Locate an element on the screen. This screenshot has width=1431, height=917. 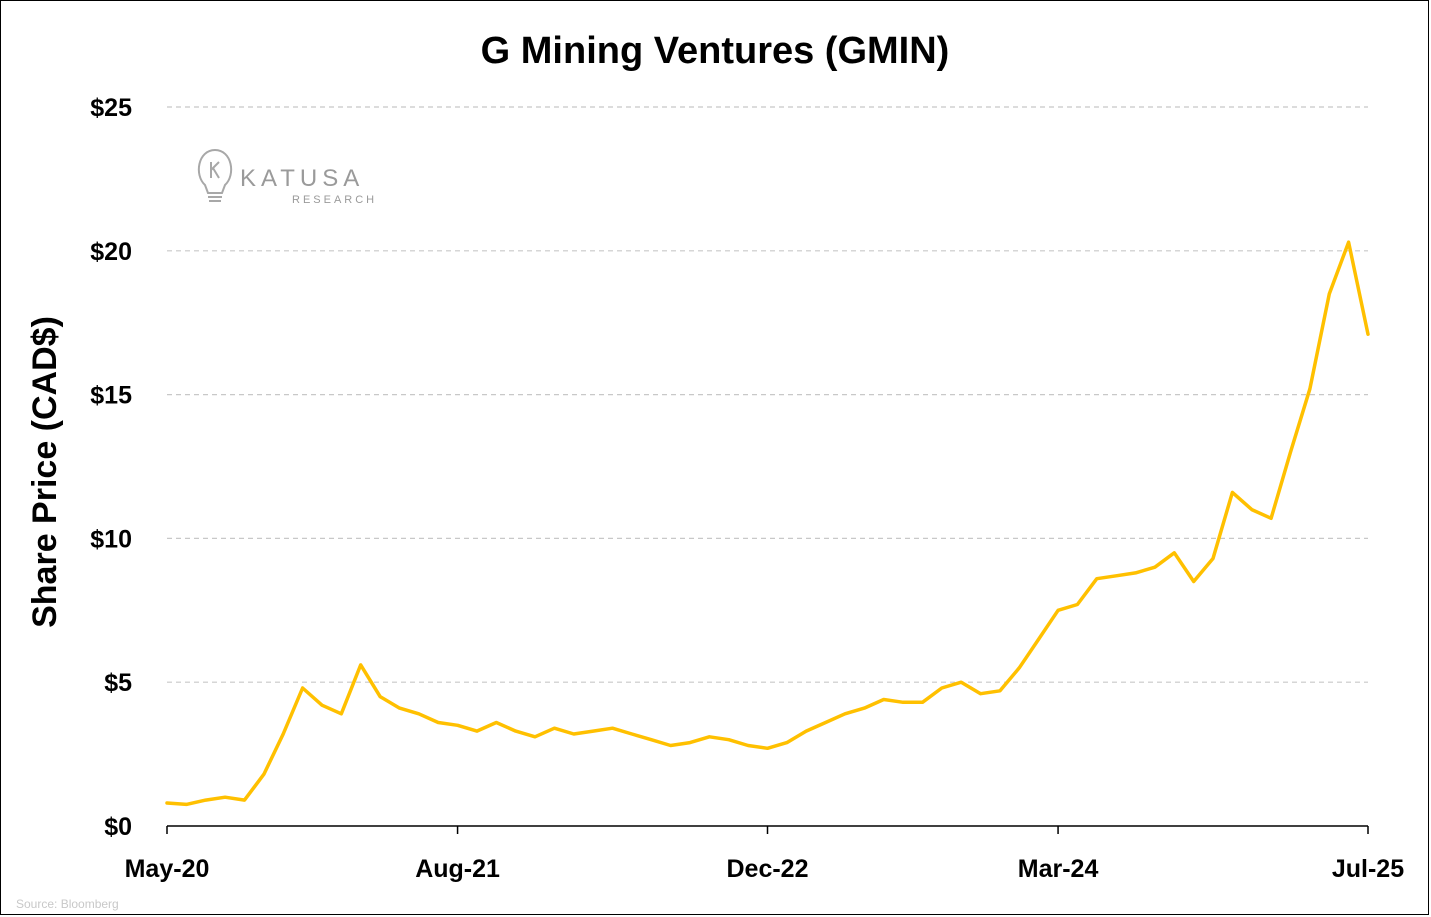
lightbulb-icon is located at coordinates (215, 175).